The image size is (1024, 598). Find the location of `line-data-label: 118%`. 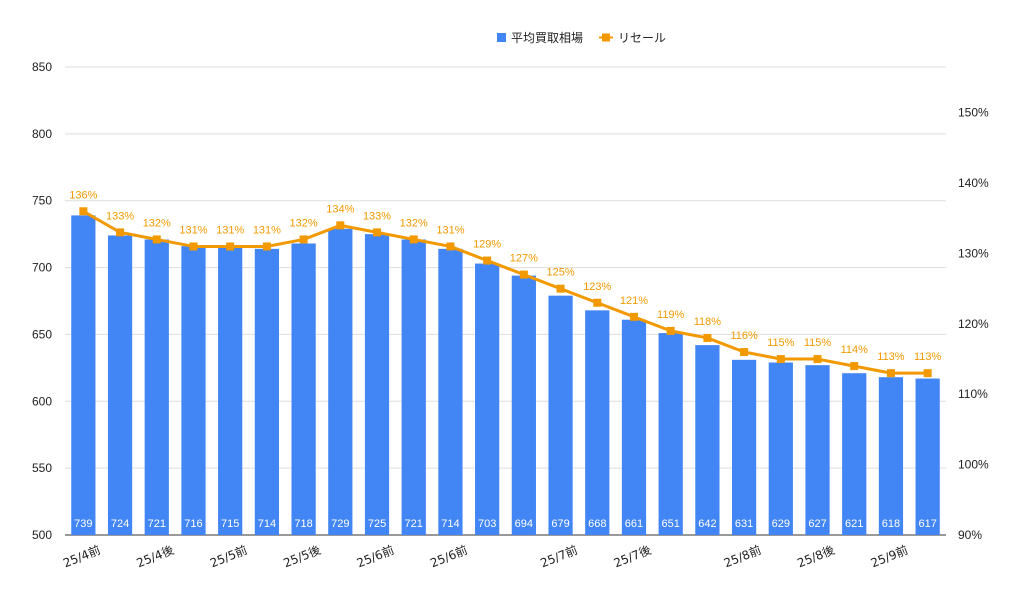

line-data-label: 118% is located at coordinates (708, 322).